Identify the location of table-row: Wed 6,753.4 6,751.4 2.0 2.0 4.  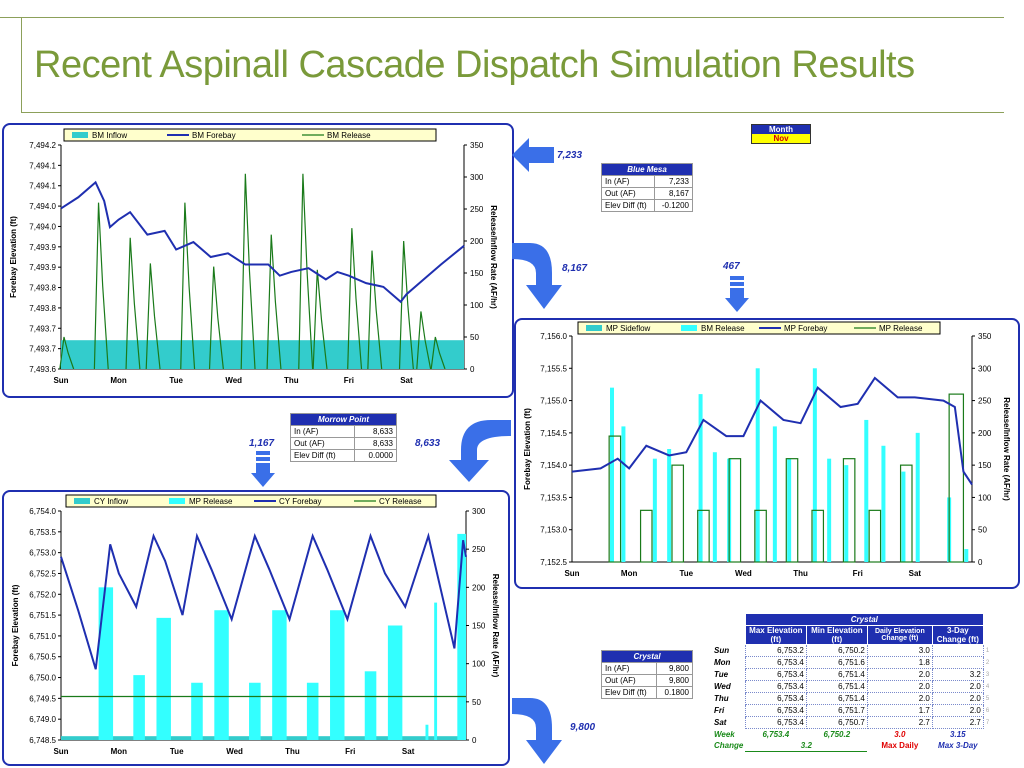
(851, 686).